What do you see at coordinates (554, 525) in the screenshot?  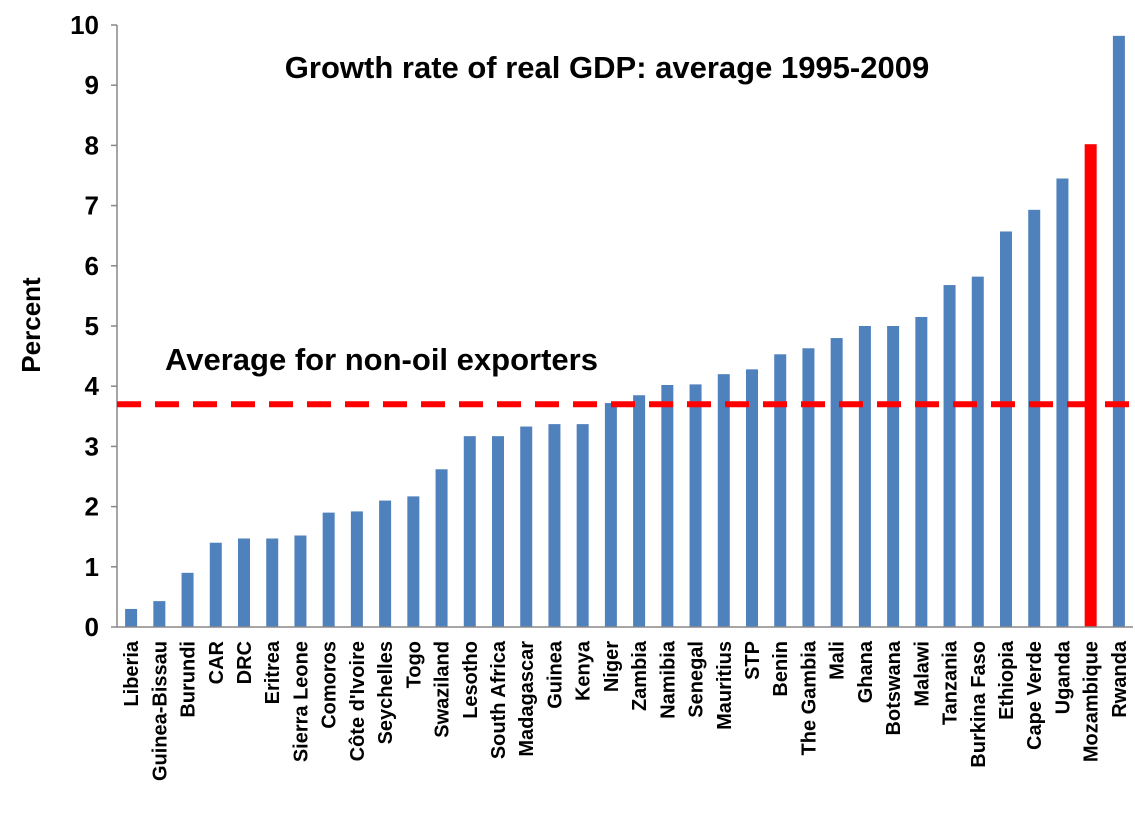 I see `bar-guinea` at bounding box center [554, 525].